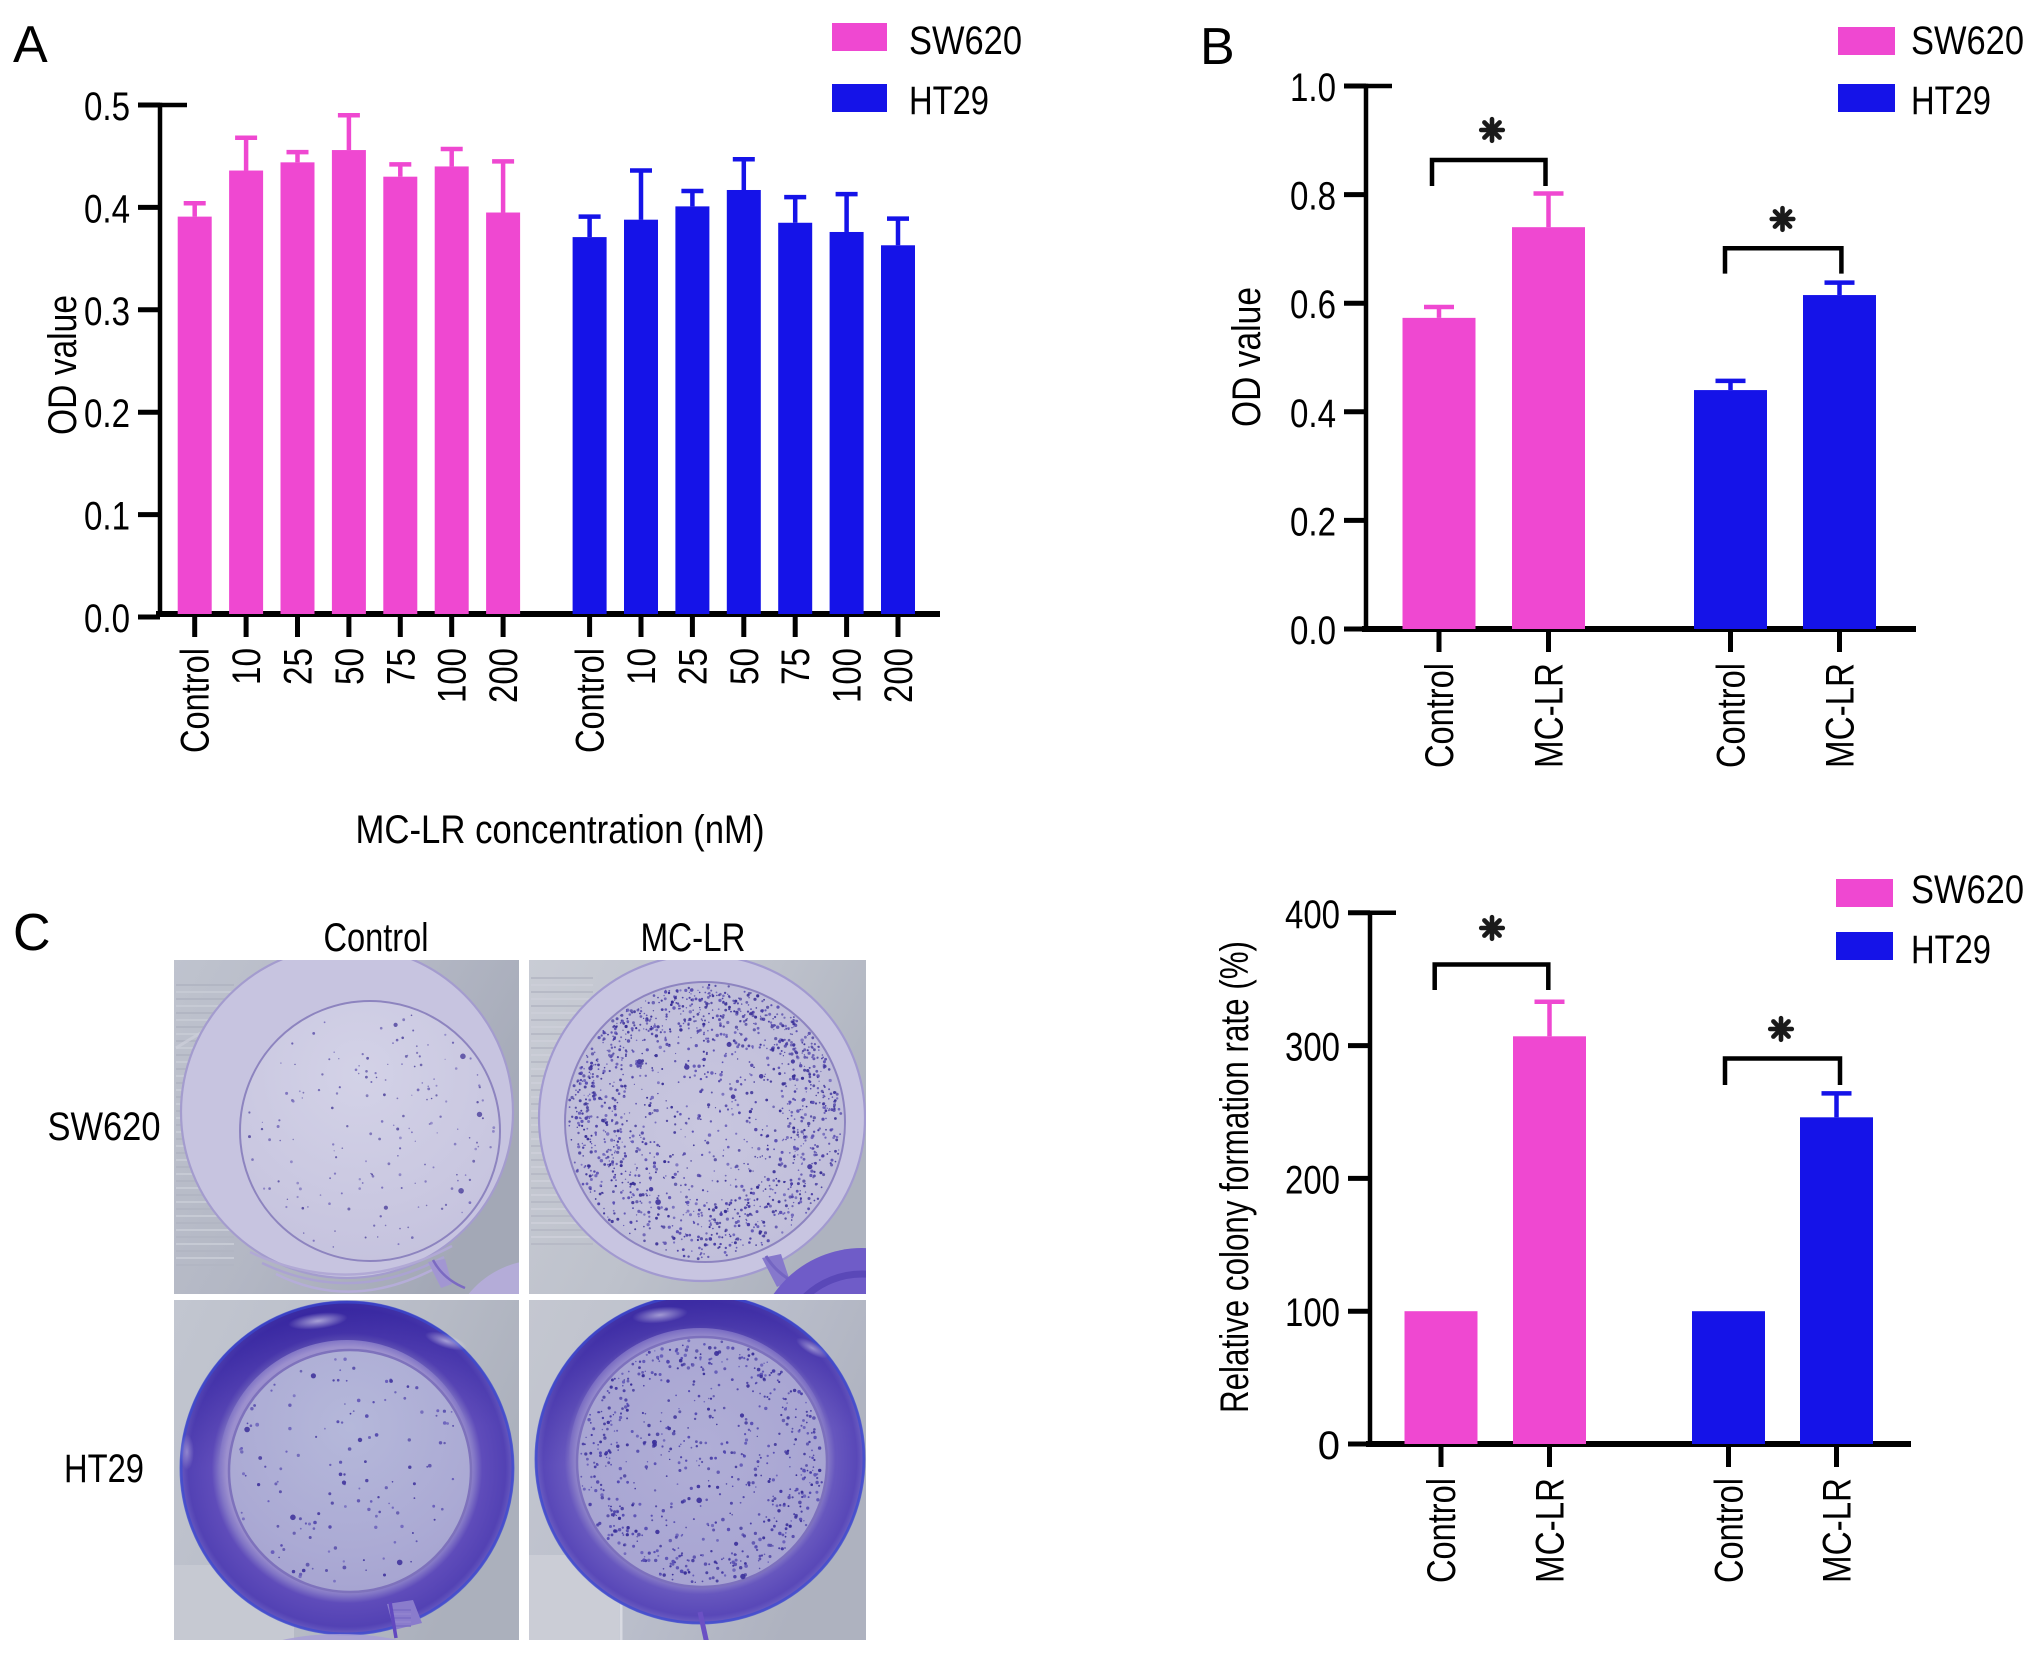 The width and height of the screenshot is (2032, 1660). What do you see at coordinates (1312, 915) in the screenshot?
I see `svg-text: 400` at bounding box center [1312, 915].